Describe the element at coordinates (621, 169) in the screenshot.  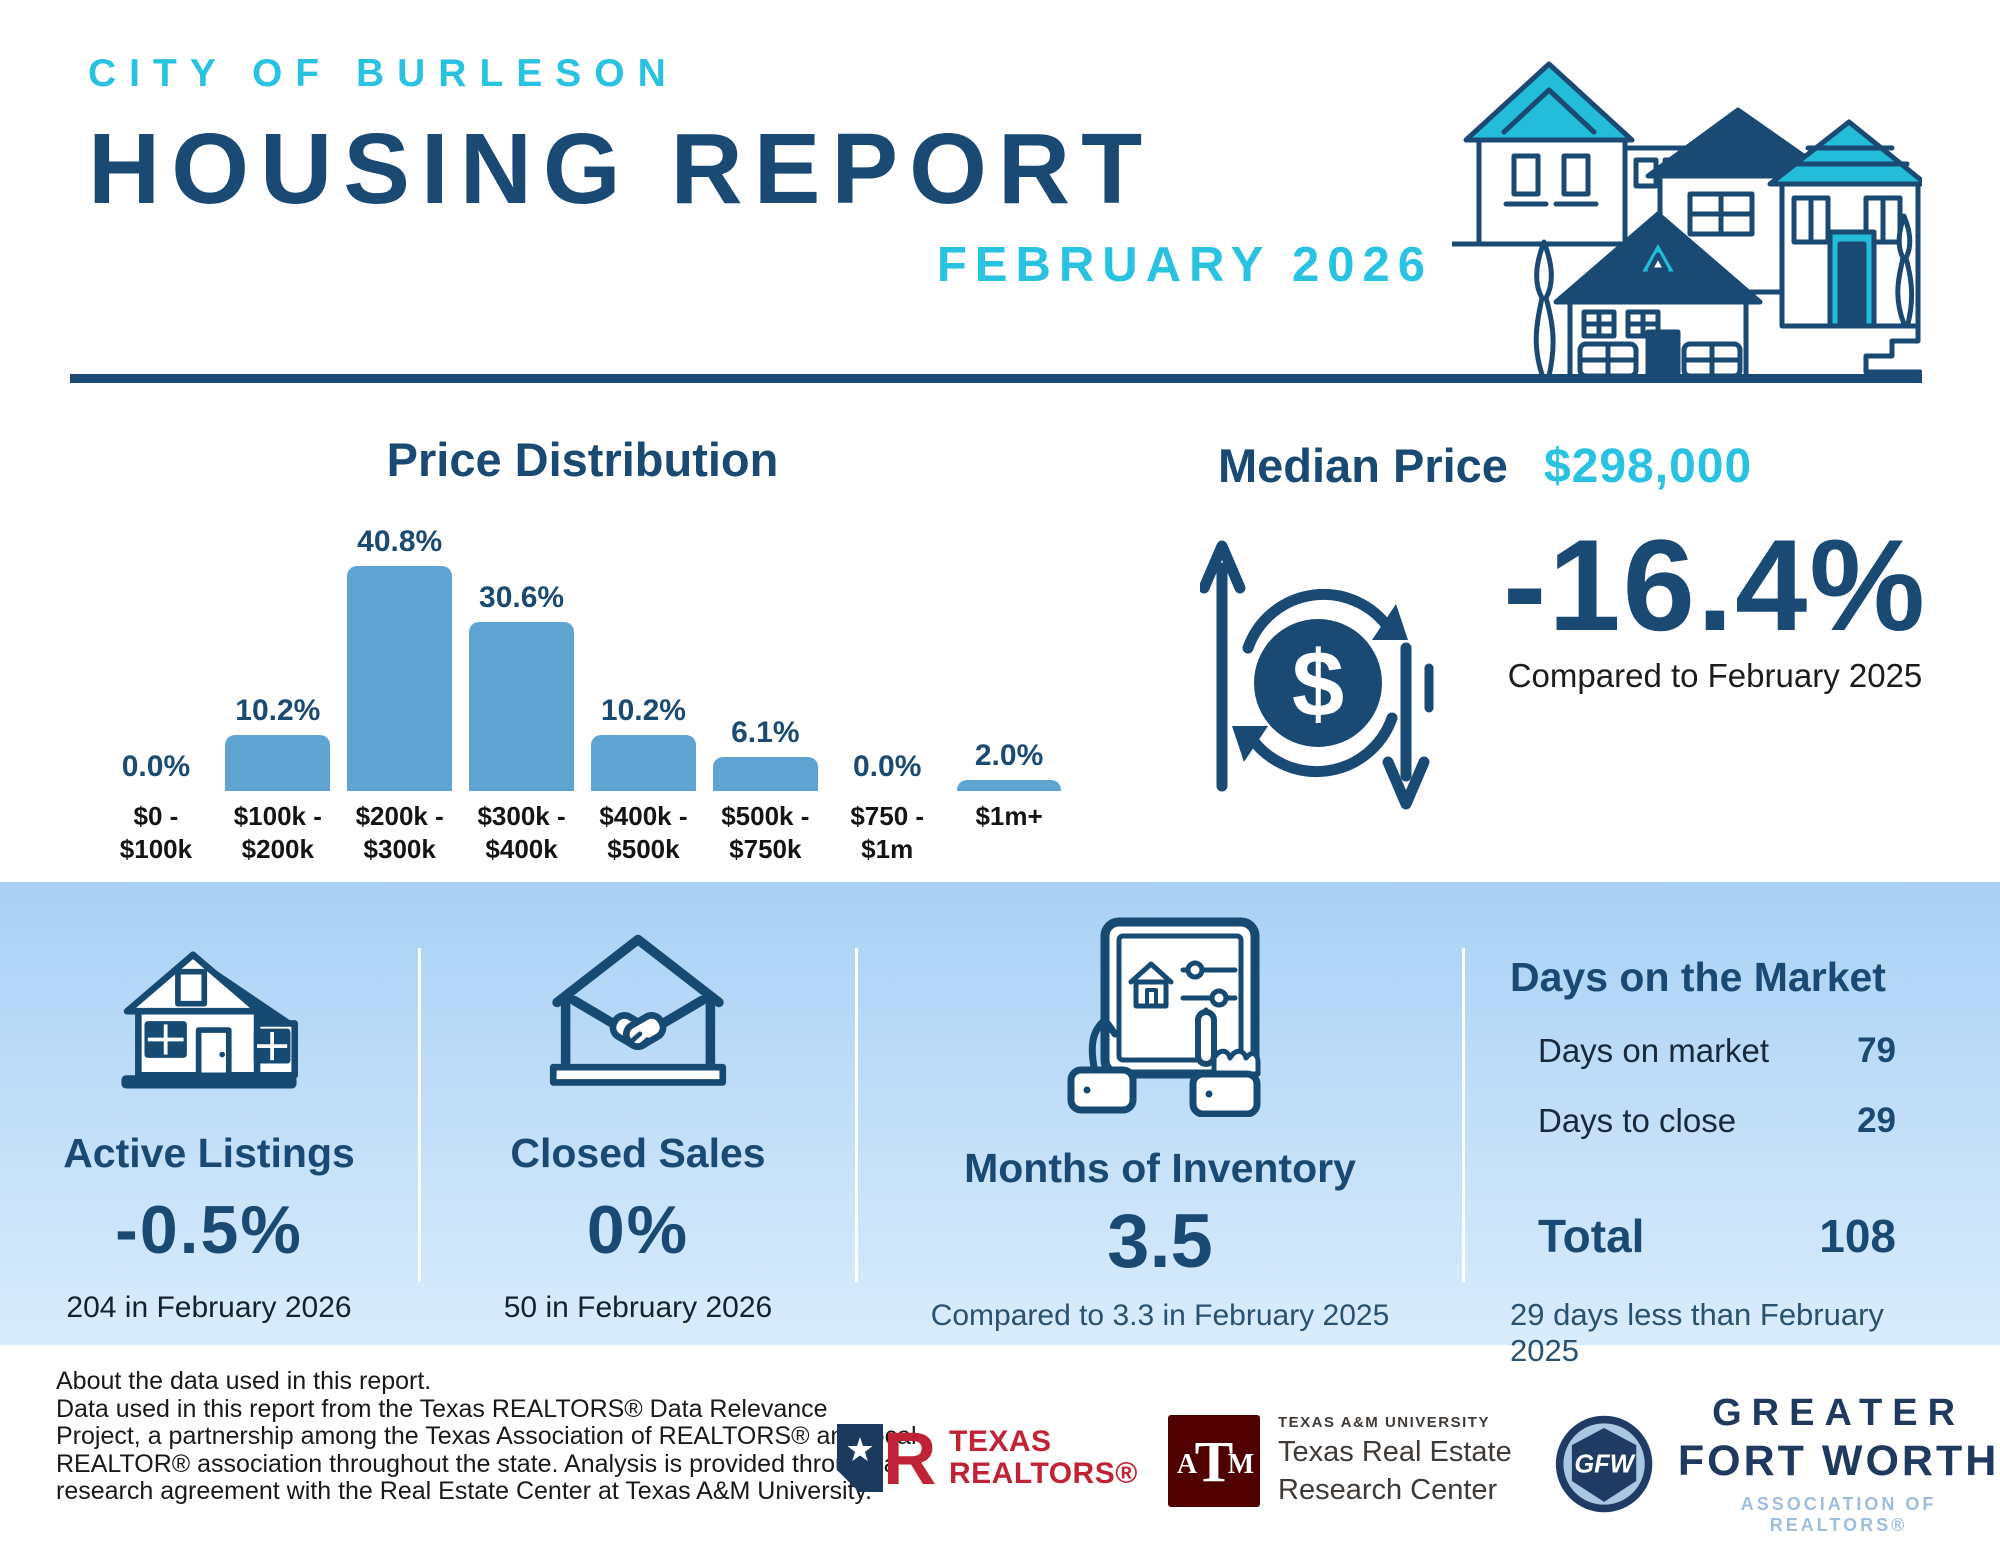
I see `page-title: HOUSING REPORT` at that location.